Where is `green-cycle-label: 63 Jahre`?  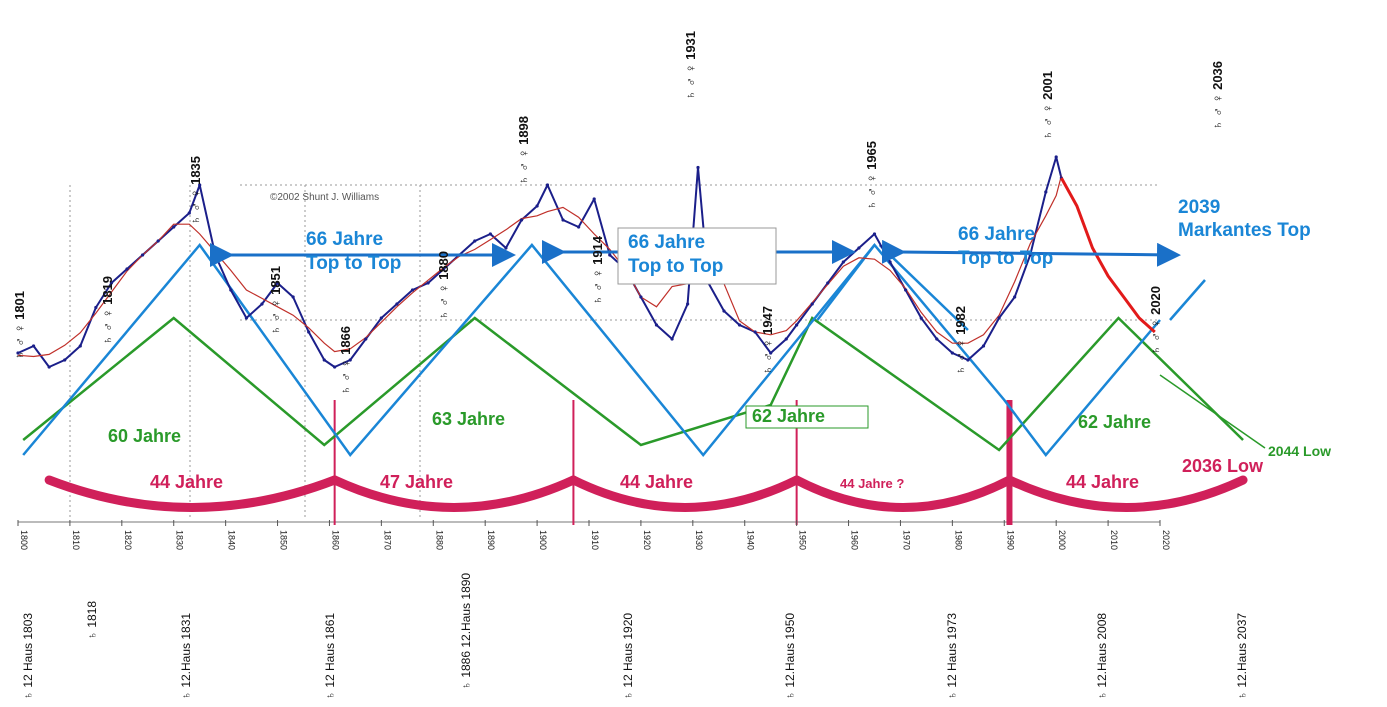 green-cycle-label: 63 Jahre is located at coordinates (468, 419).